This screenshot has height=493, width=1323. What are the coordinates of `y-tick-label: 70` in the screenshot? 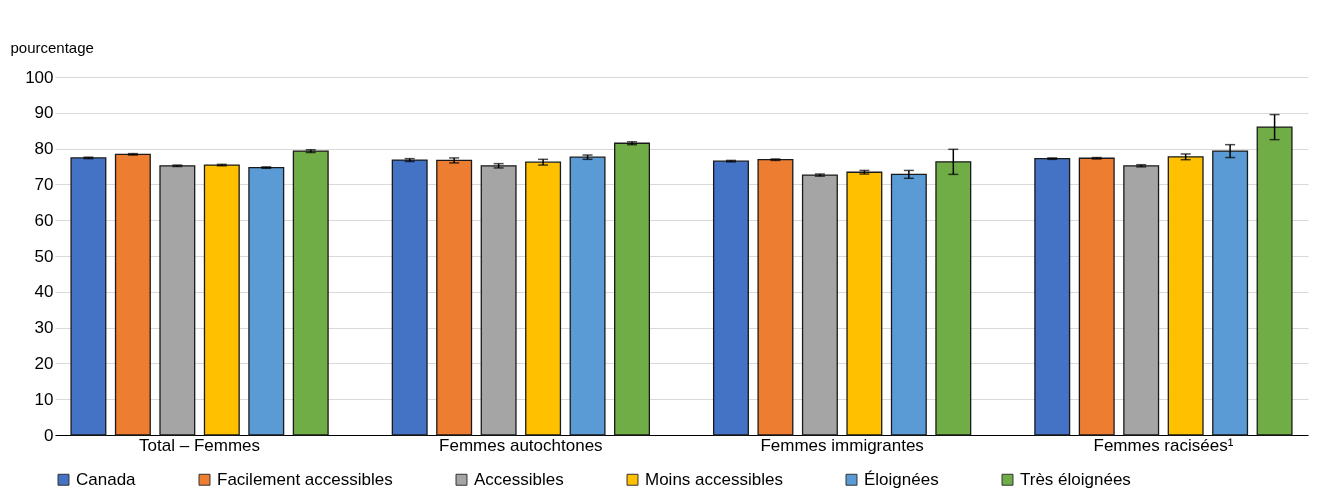 It's located at (44, 184).